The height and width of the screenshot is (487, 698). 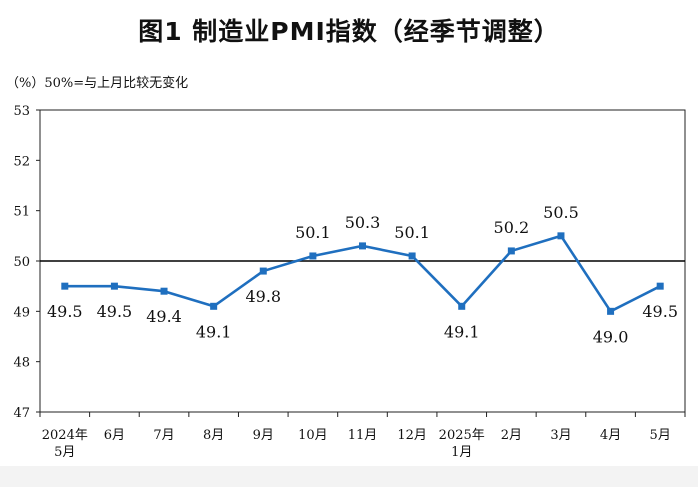 I want to click on x-tick-label: 11月, so click(x=363, y=435).